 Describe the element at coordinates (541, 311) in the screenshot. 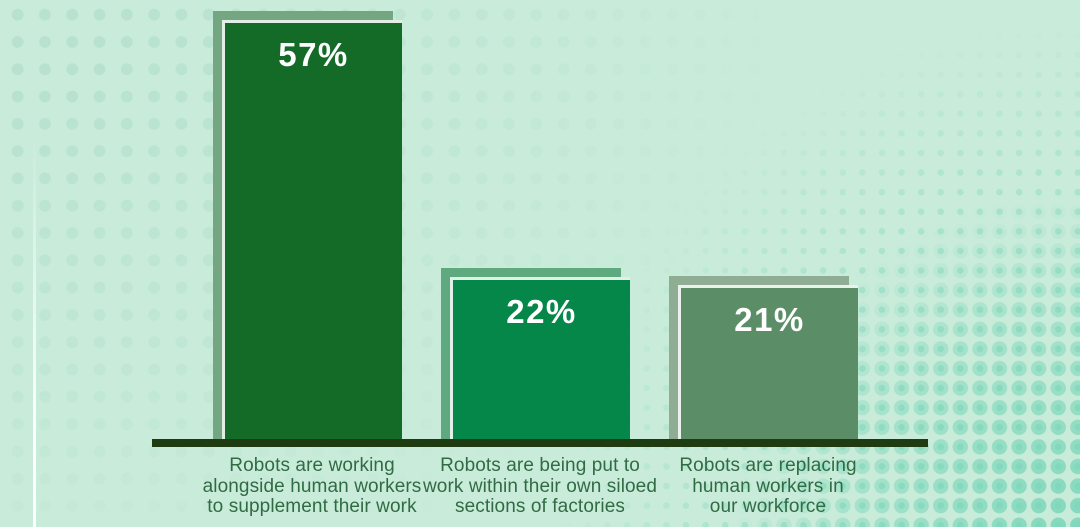

I see `bar-value-label: 22%` at that location.